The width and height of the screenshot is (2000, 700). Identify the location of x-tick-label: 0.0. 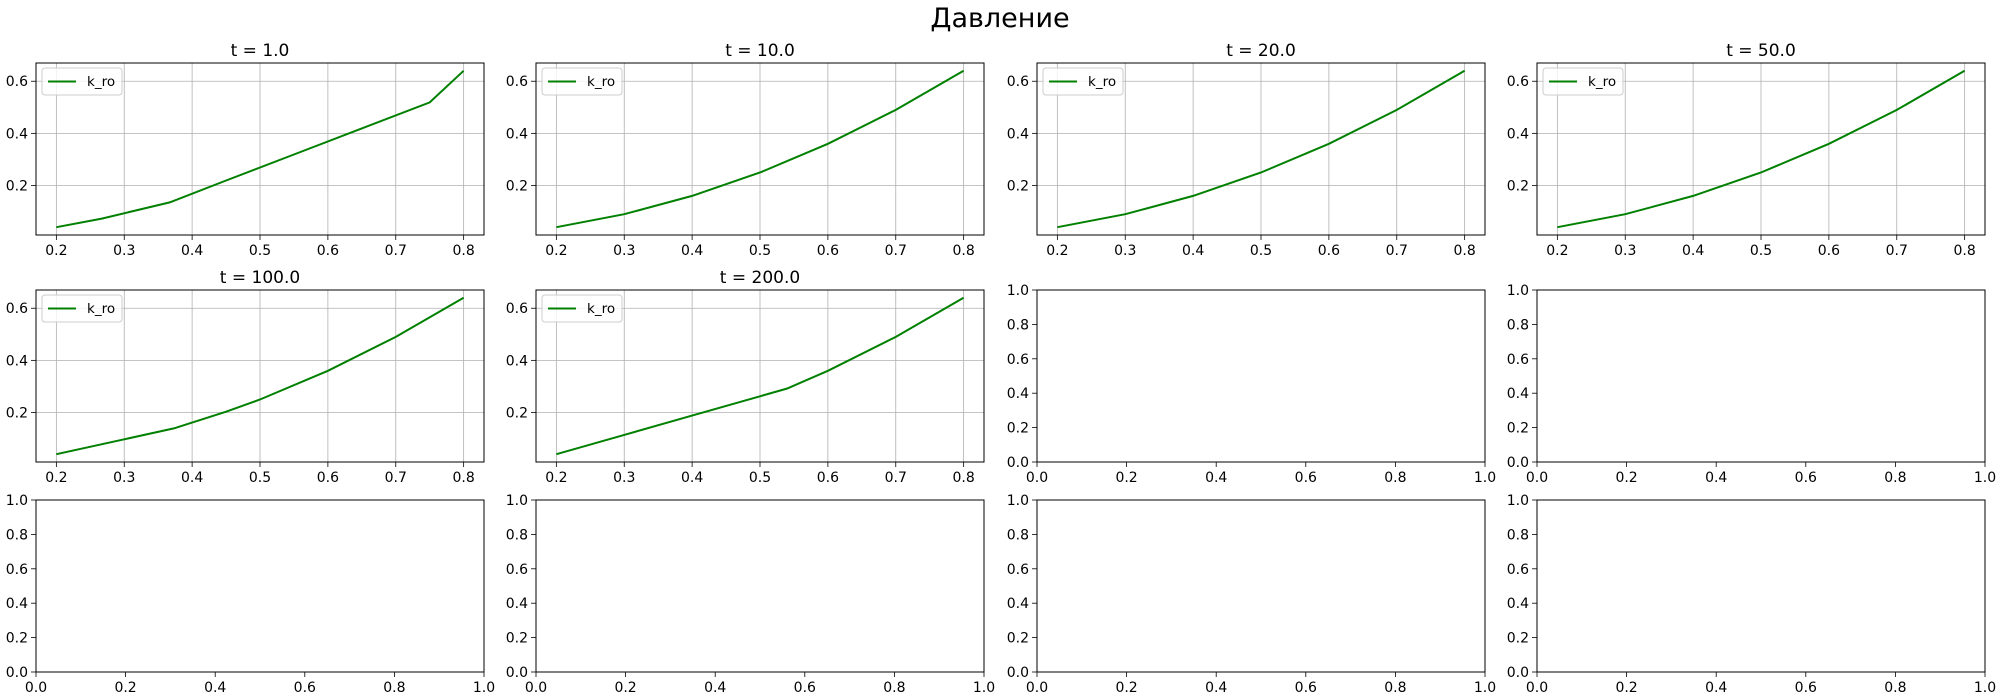
(1037, 478).